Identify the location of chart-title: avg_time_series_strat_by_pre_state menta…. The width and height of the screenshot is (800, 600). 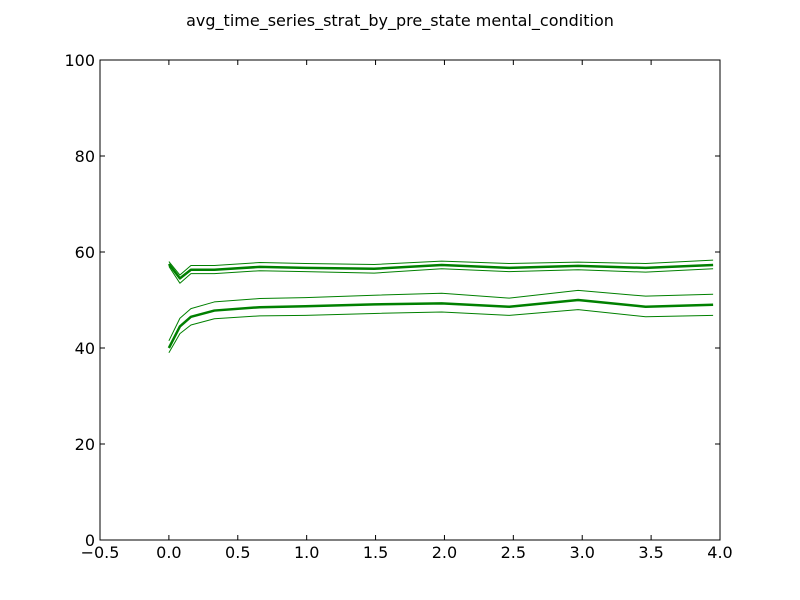
(400, 21).